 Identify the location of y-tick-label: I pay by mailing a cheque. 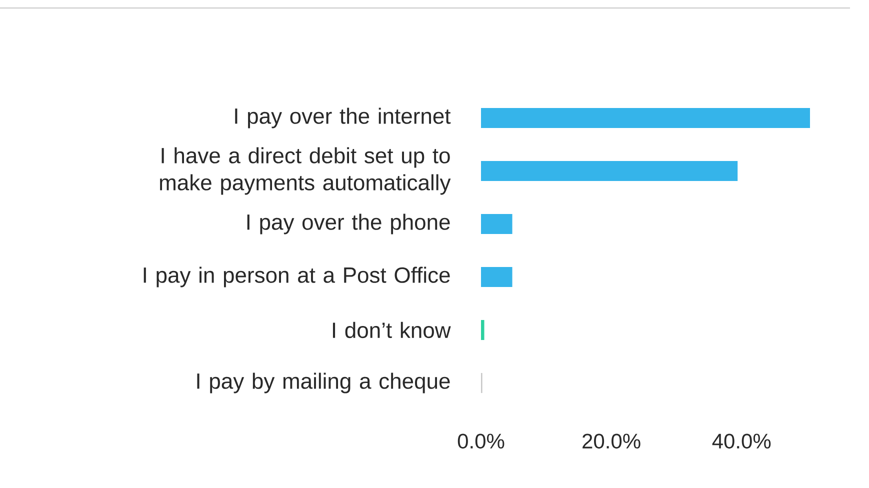
(323, 383).